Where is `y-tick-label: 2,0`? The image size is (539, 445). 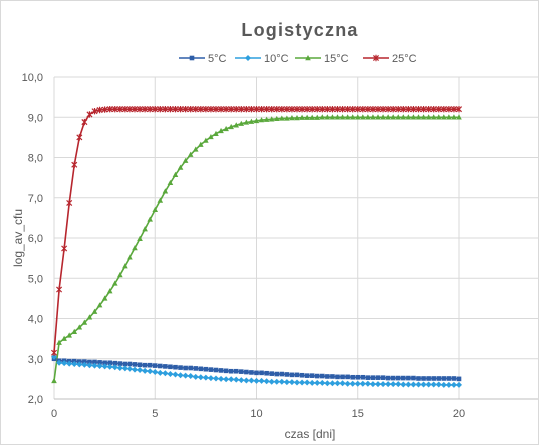 y-tick-label: 2,0 is located at coordinates (35, 400).